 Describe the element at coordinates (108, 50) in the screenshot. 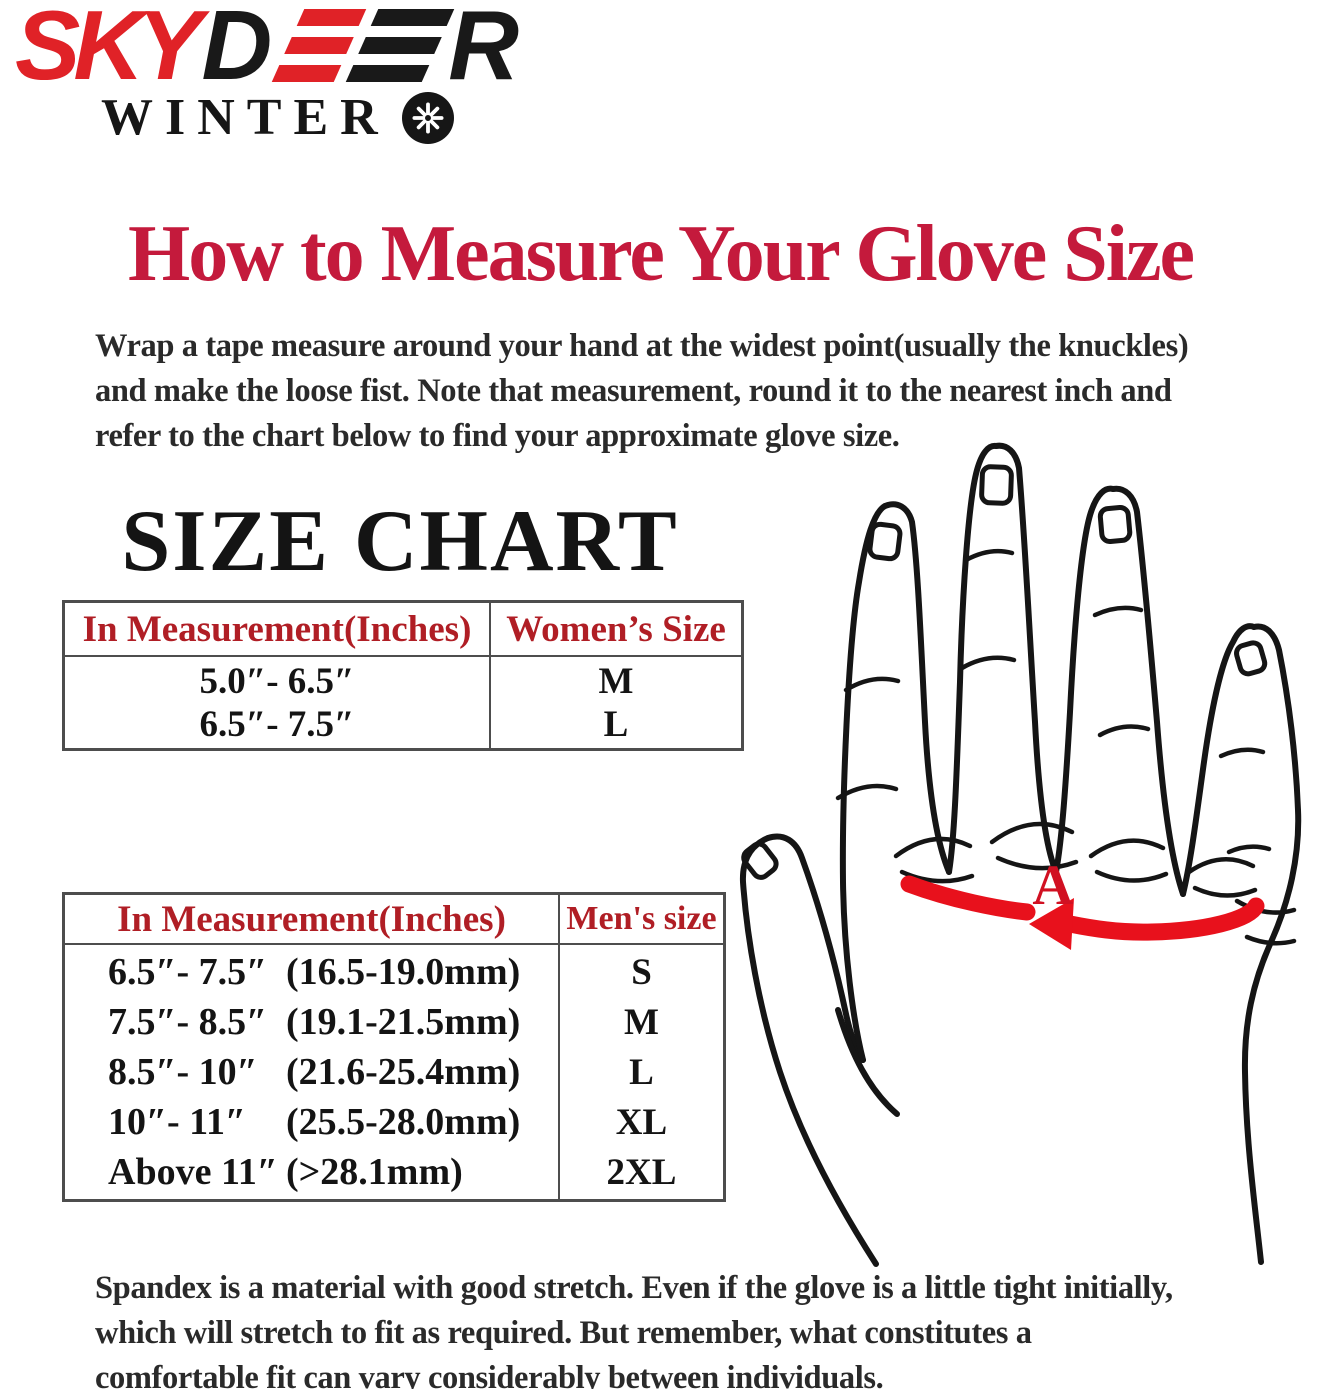

I see `logo-sky-text: SKY` at that location.